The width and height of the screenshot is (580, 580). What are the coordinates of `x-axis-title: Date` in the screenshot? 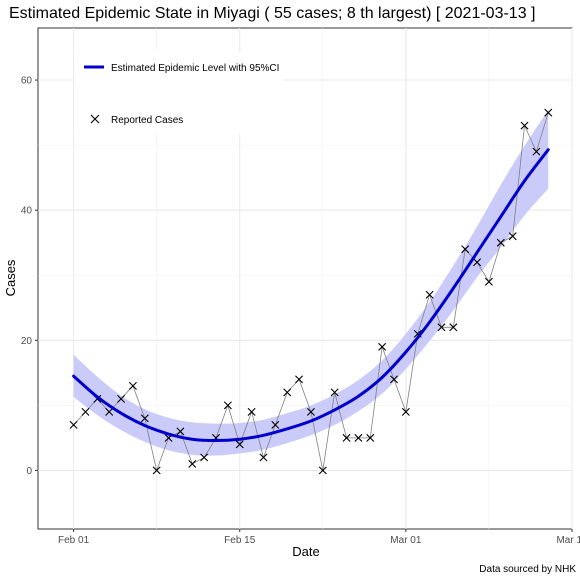 It's located at (305, 551).